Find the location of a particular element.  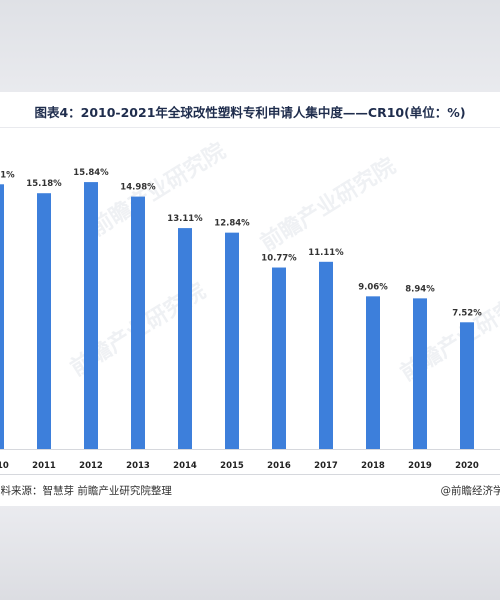

value-label-2010: 15.71% is located at coordinates (7, 175).